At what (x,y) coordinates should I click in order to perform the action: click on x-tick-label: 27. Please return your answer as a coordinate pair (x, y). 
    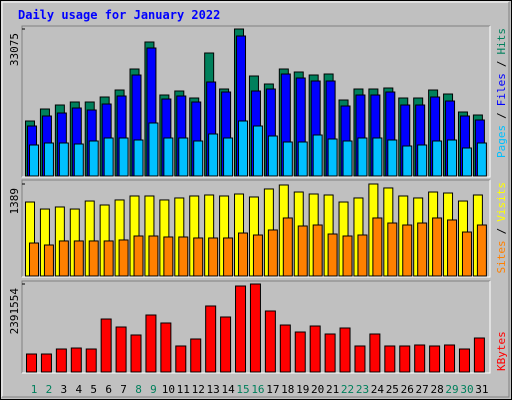
    Looking at the image, I should click on (422, 389).